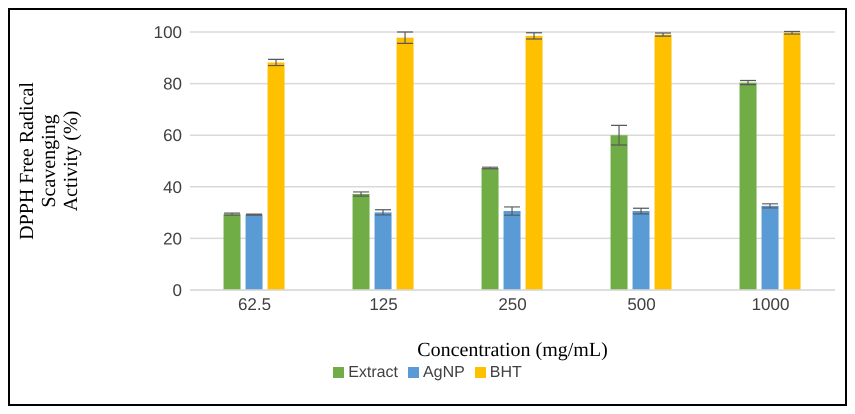  What do you see at coordinates (168, 32) in the screenshot?
I see `y-tick-label: 100` at bounding box center [168, 32].